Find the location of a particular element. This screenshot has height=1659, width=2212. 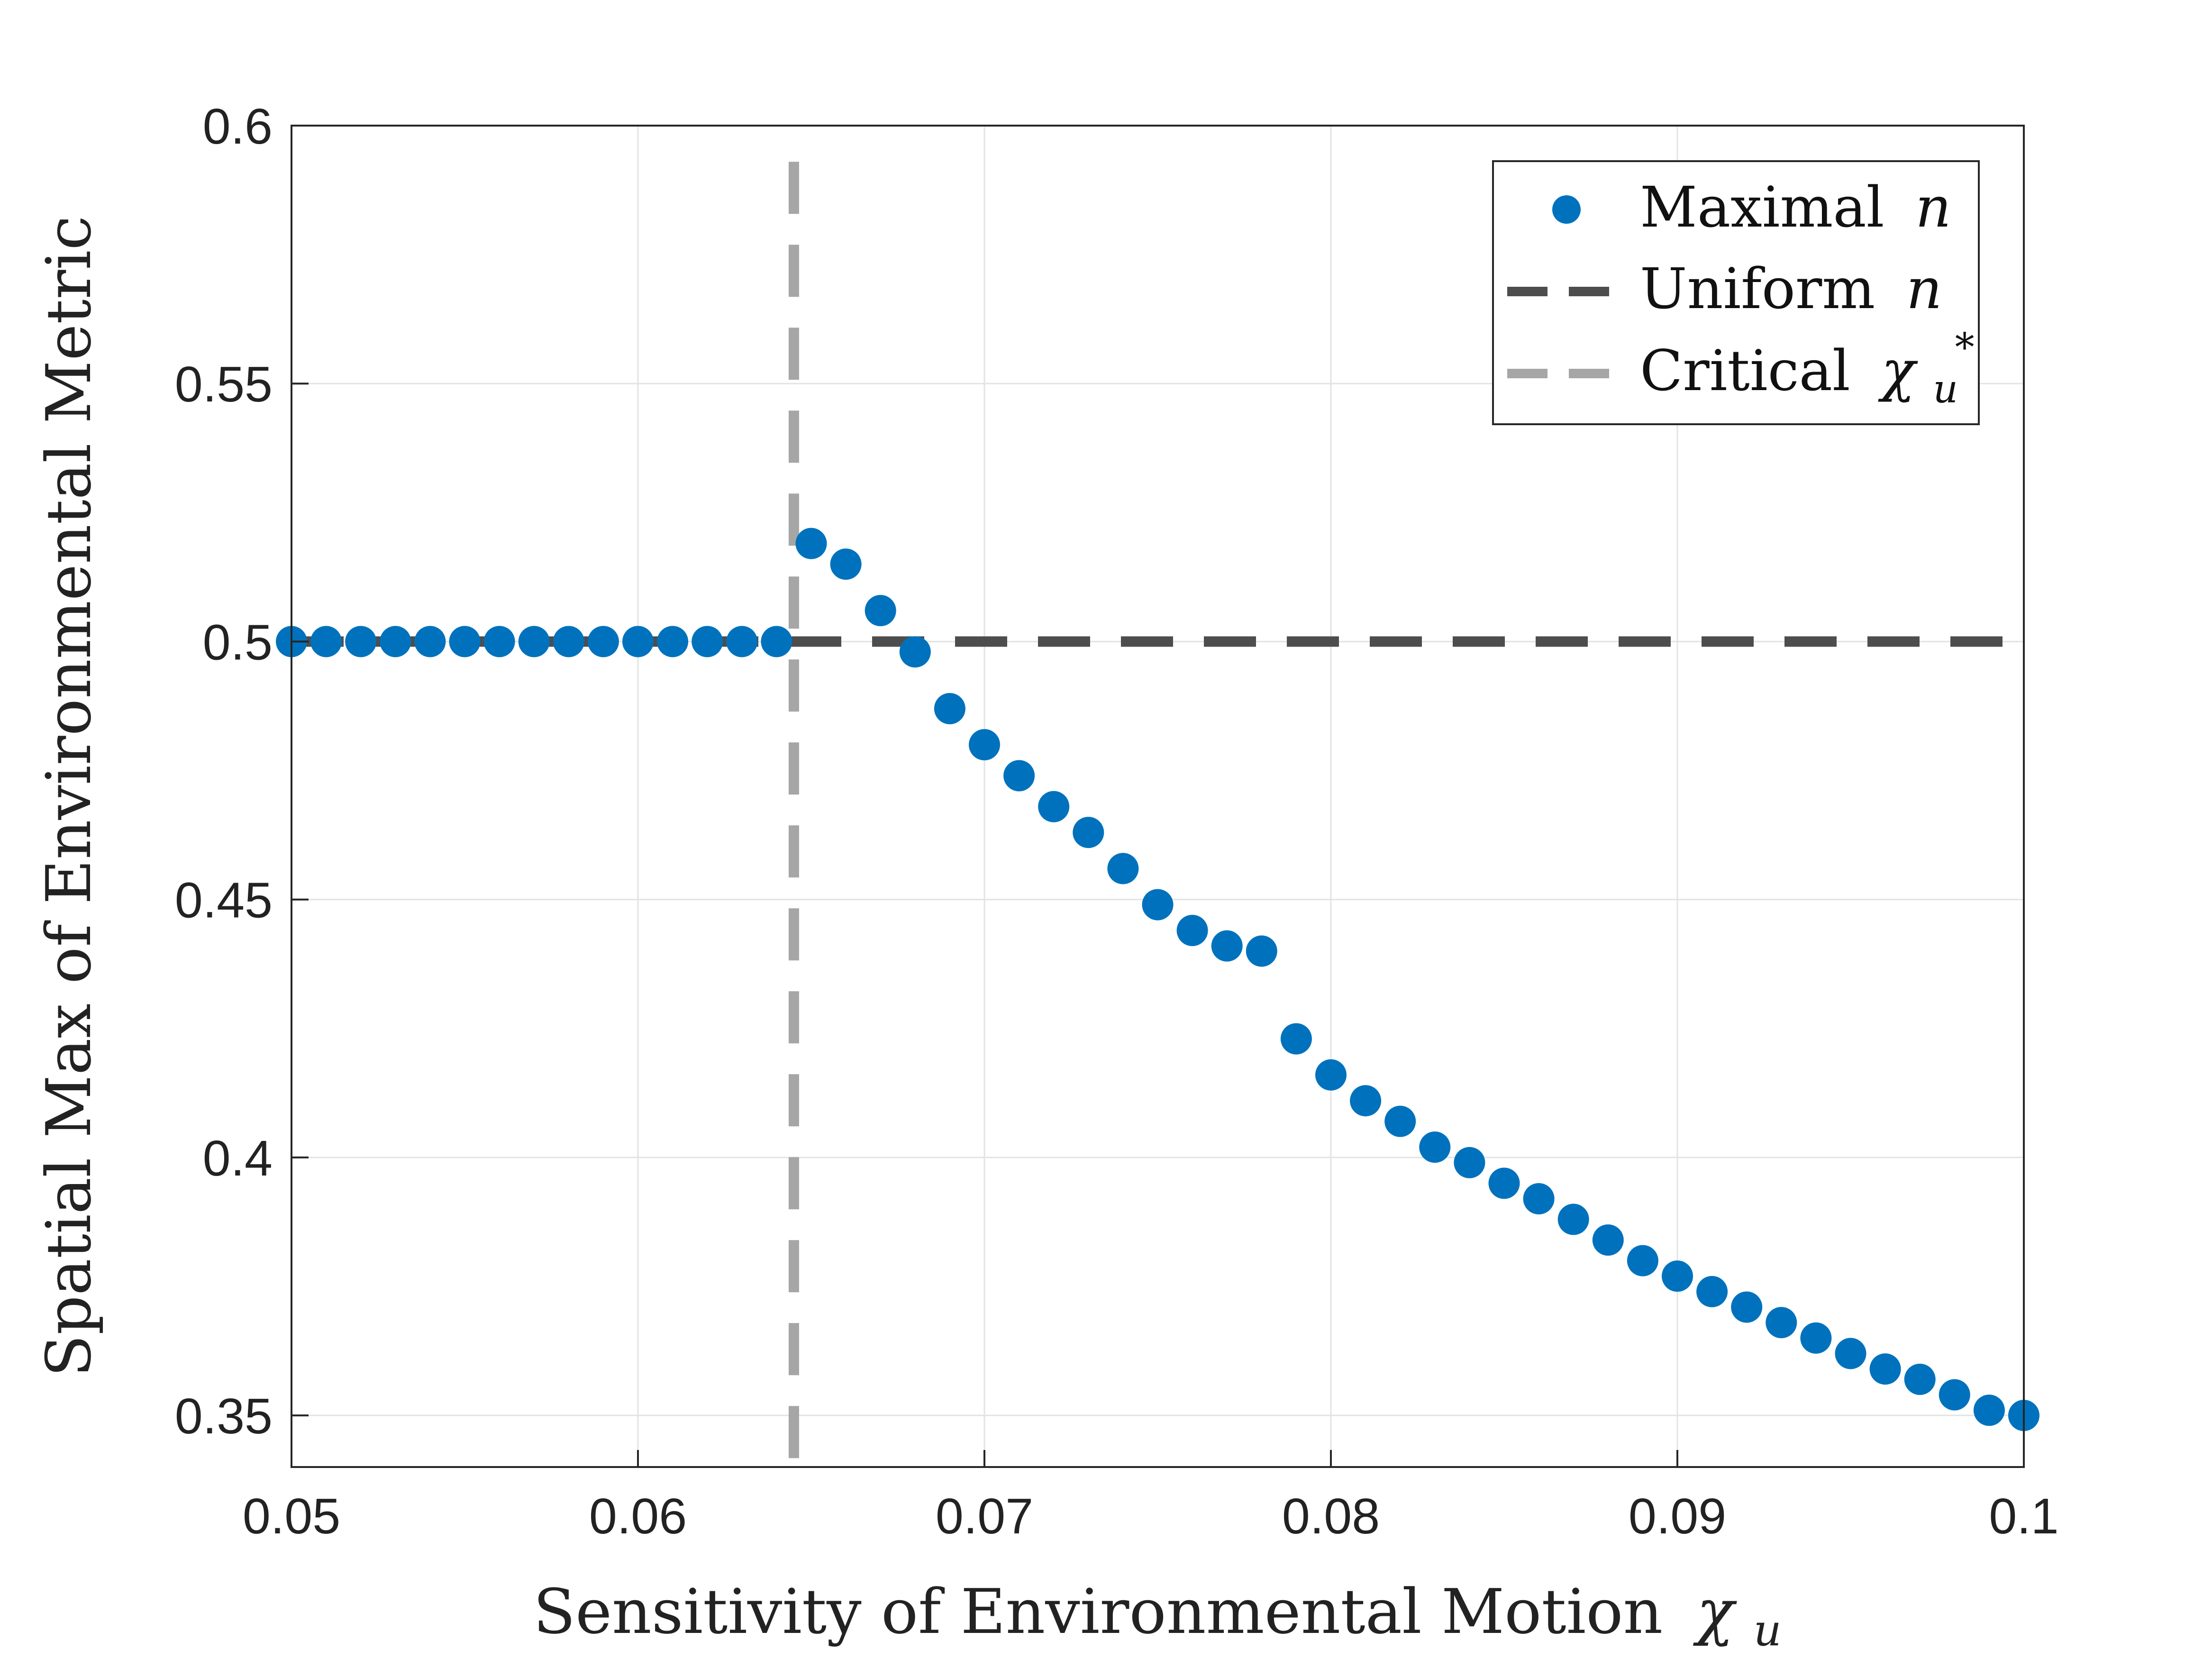

y-axis-title: Spatial Max of Environmental Metric is located at coordinates (69, 796).